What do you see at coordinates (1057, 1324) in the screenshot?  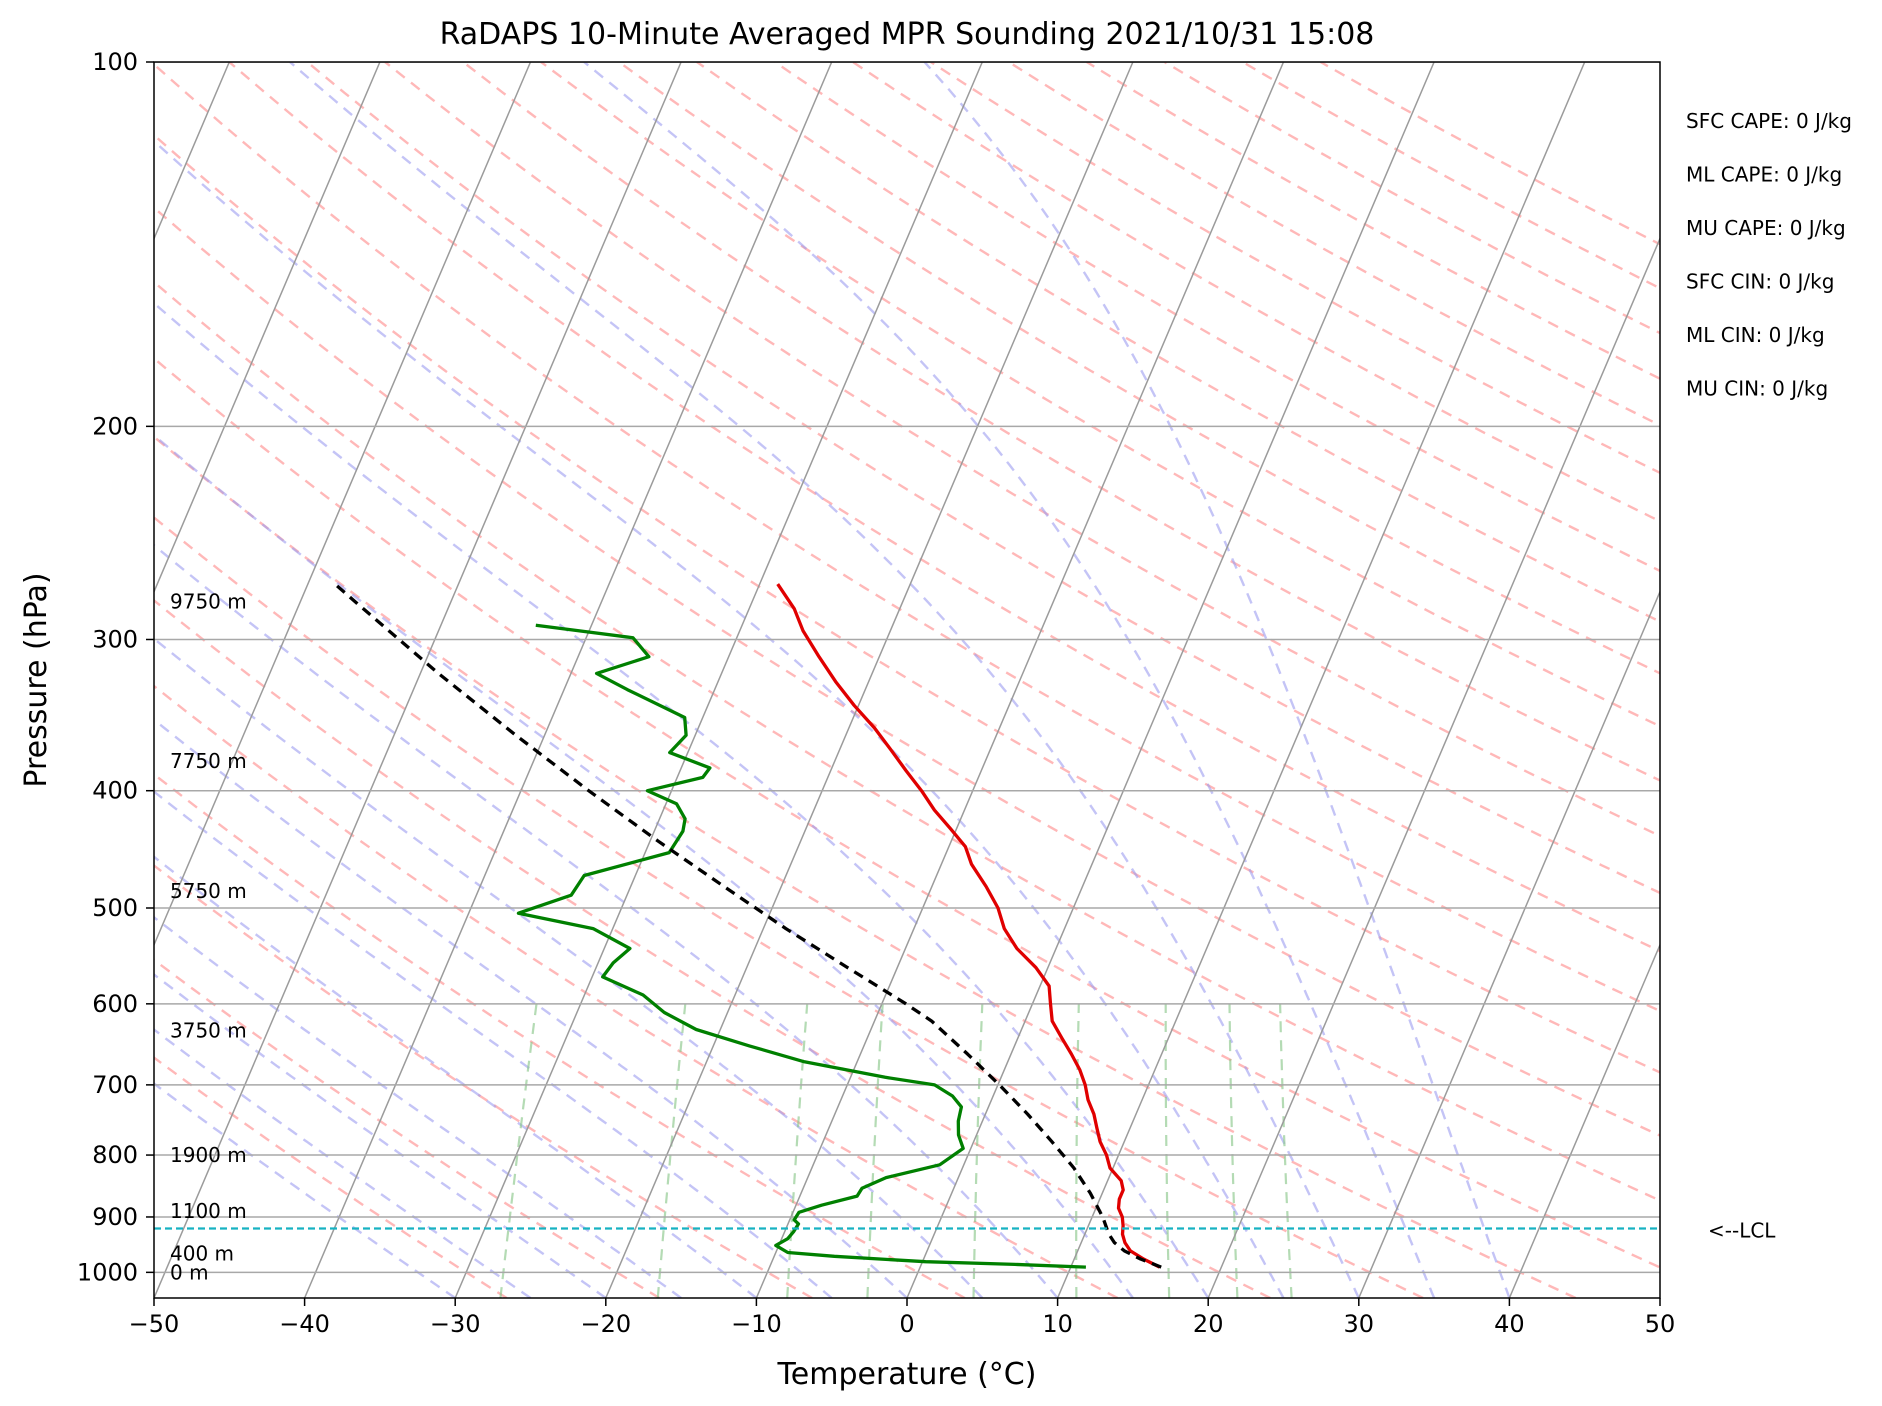 I see `x-tick-label: 10` at bounding box center [1057, 1324].